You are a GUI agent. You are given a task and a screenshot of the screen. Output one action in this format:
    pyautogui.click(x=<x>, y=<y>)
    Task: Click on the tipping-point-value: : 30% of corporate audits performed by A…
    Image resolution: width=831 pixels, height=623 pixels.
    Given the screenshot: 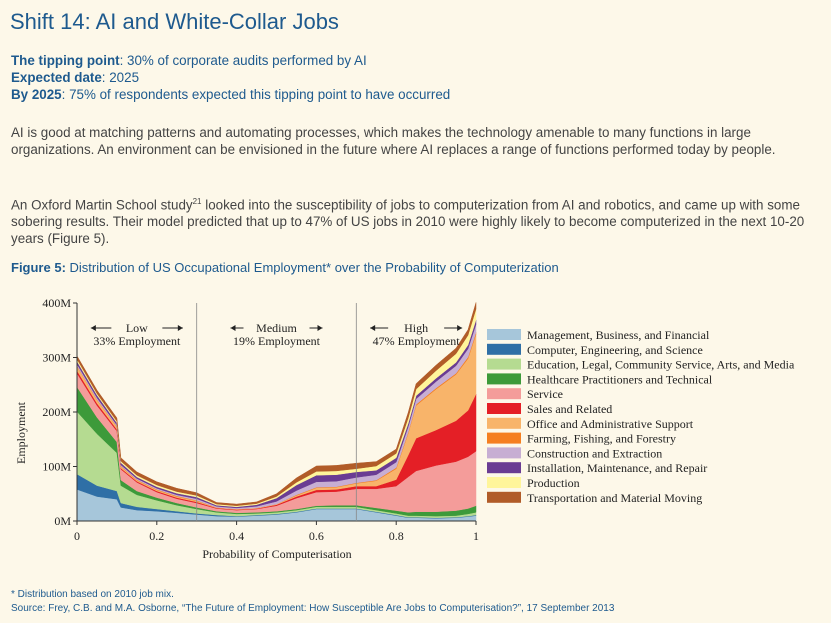 What is the action you would take?
    pyautogui.click(x=243, y=60)
    